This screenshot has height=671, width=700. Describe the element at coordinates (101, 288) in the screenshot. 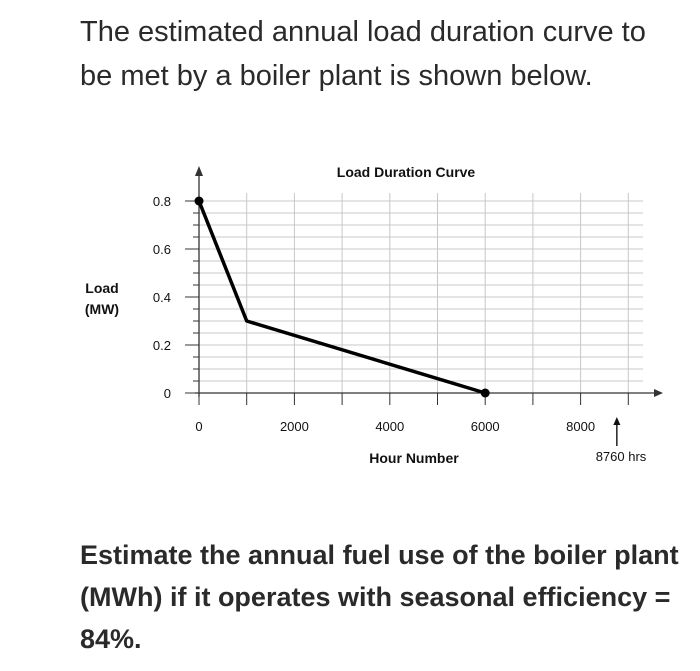

I see `y-axis-label-line1: Load` at that location.